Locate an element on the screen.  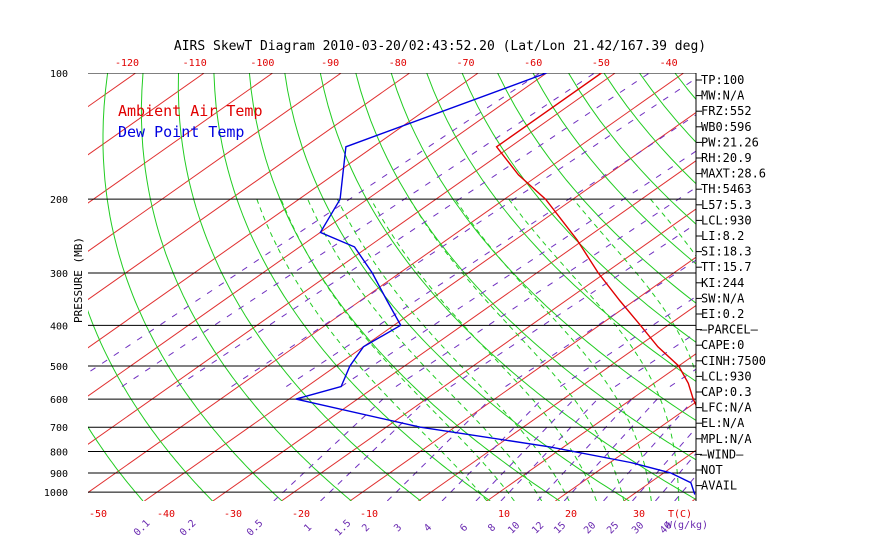
mixing-ratio-tick-label: 12 is located at coordinates (538, 528).